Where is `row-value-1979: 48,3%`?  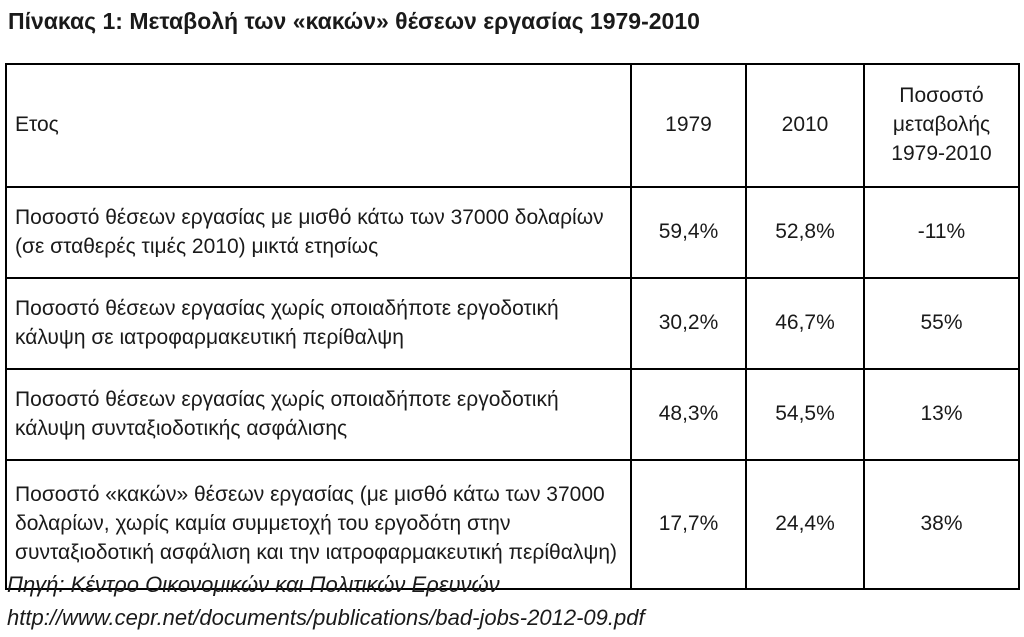 row-value-1979: 48,3% is located at coordinates (688, 414).